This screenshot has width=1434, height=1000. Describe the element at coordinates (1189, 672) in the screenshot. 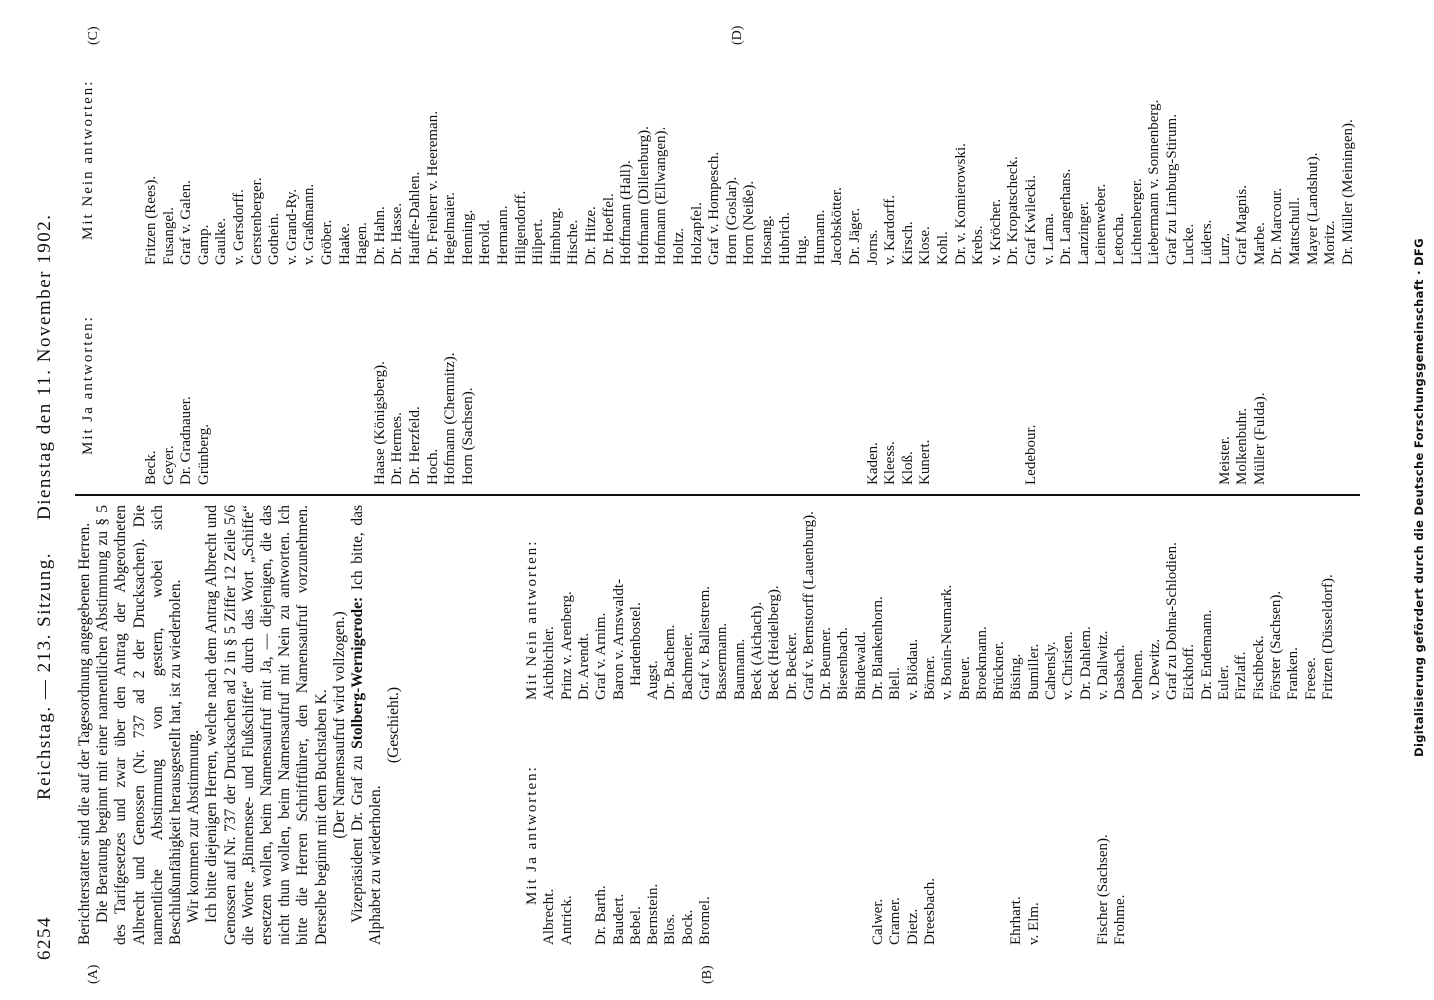

I see `no-voter: Eickhoff.` at that location.